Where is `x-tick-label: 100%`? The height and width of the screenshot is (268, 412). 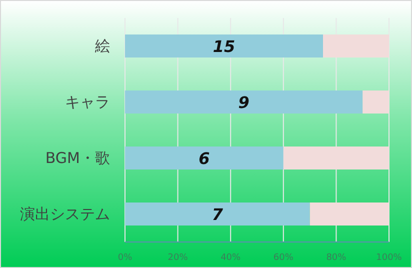 x-tick-label: 100% is located at coordinates (389, 258).